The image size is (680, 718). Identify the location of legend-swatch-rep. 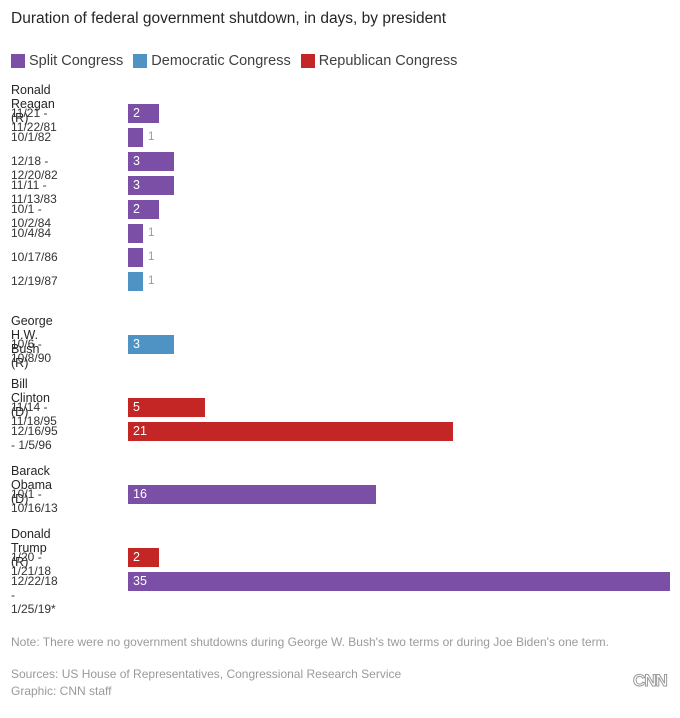
(307, 61).